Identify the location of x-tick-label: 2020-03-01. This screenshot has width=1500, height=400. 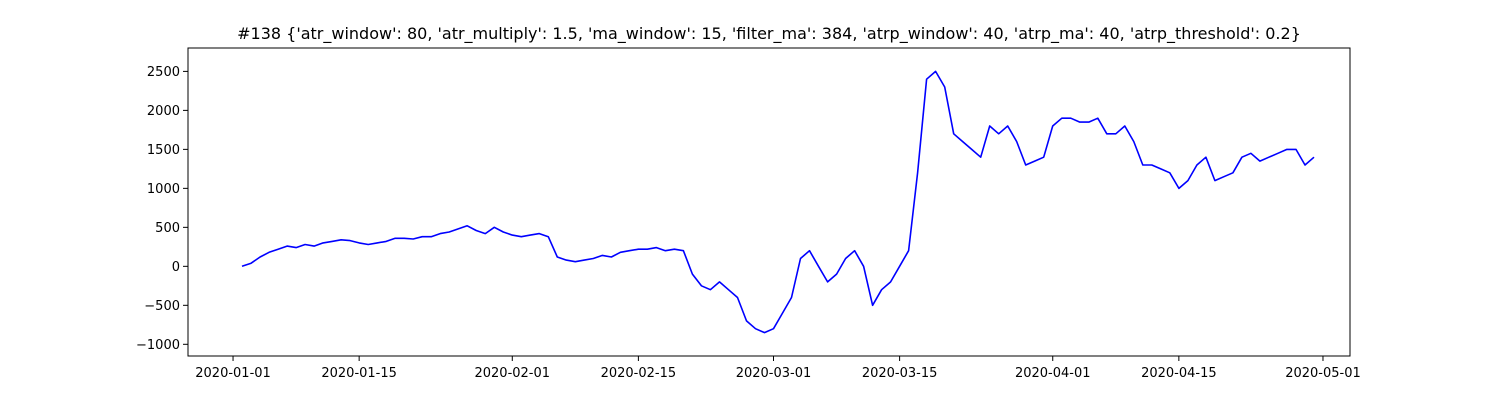
(774, 373).